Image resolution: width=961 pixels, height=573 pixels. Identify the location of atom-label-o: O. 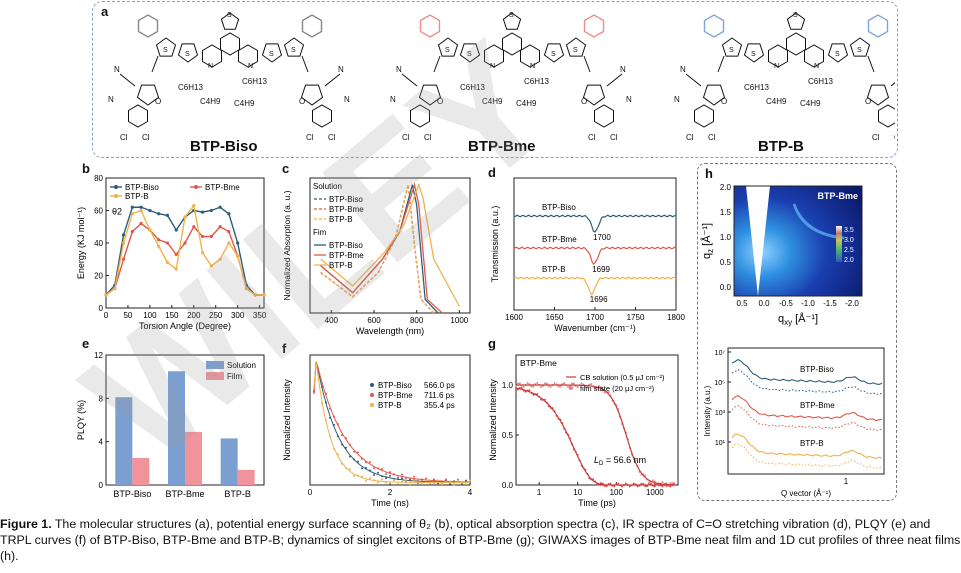
(440, 101).